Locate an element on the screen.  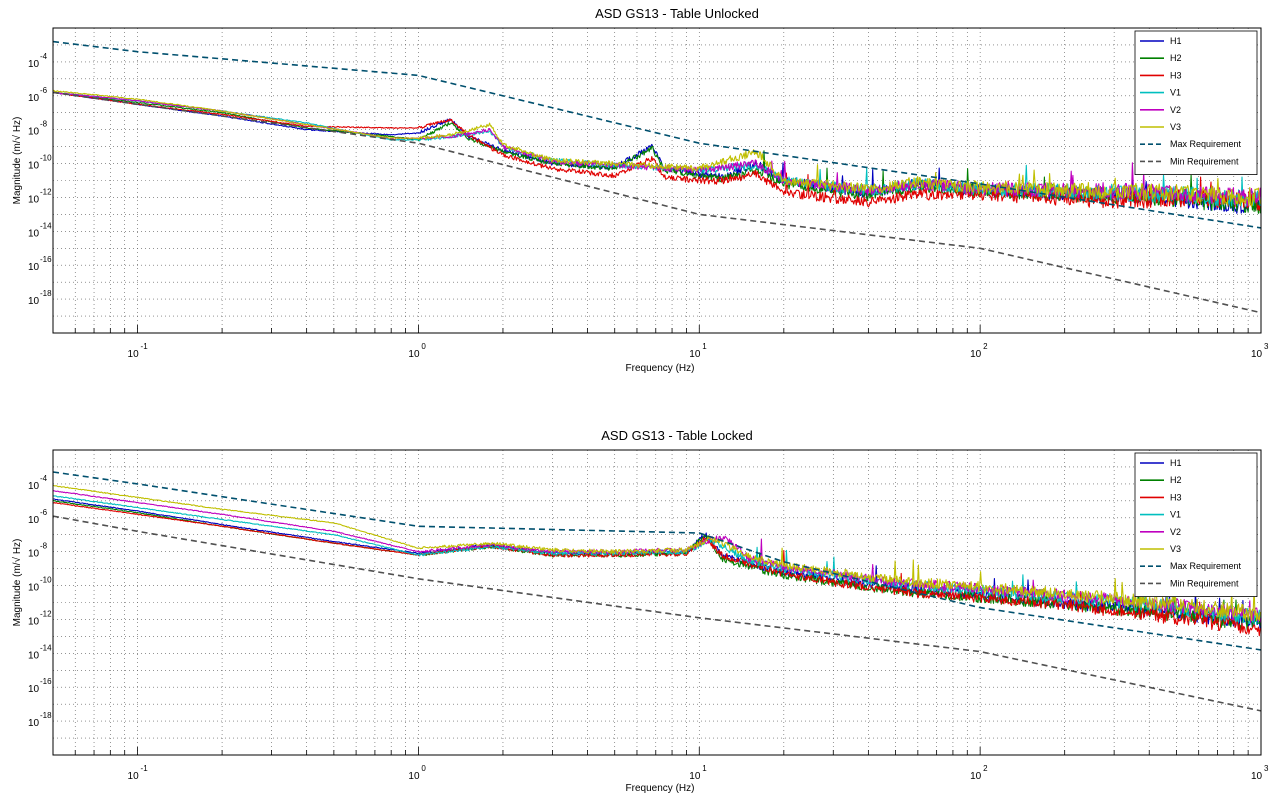
series-line-v3 is located at coordinates (657, 148).